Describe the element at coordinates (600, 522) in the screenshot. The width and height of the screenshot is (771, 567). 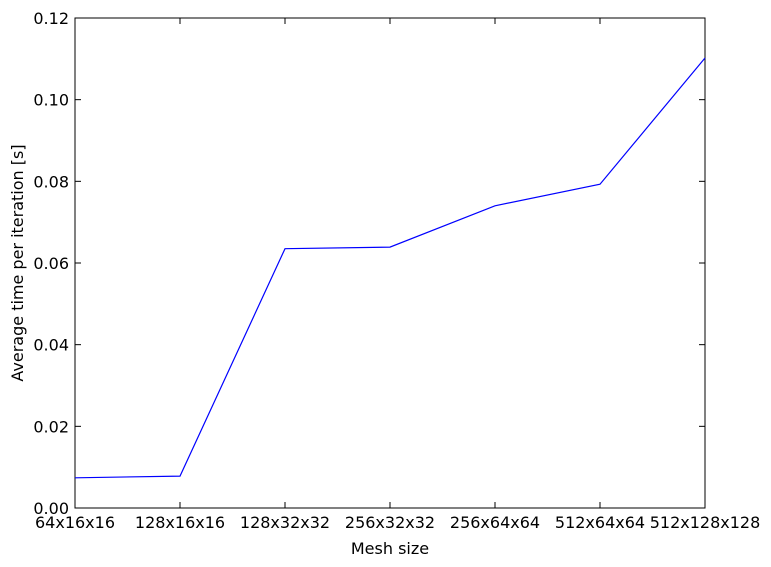
I see `x-tick-label: 512x64x64` at that location.